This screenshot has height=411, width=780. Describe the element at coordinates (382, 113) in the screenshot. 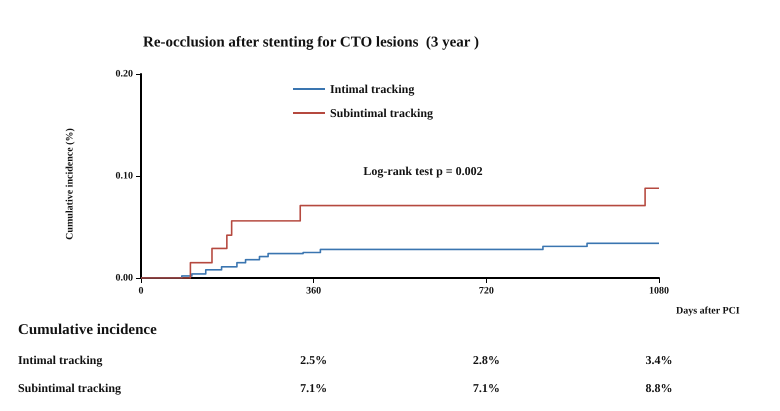

I see `legend-label: Subintimal tracking` at that location.